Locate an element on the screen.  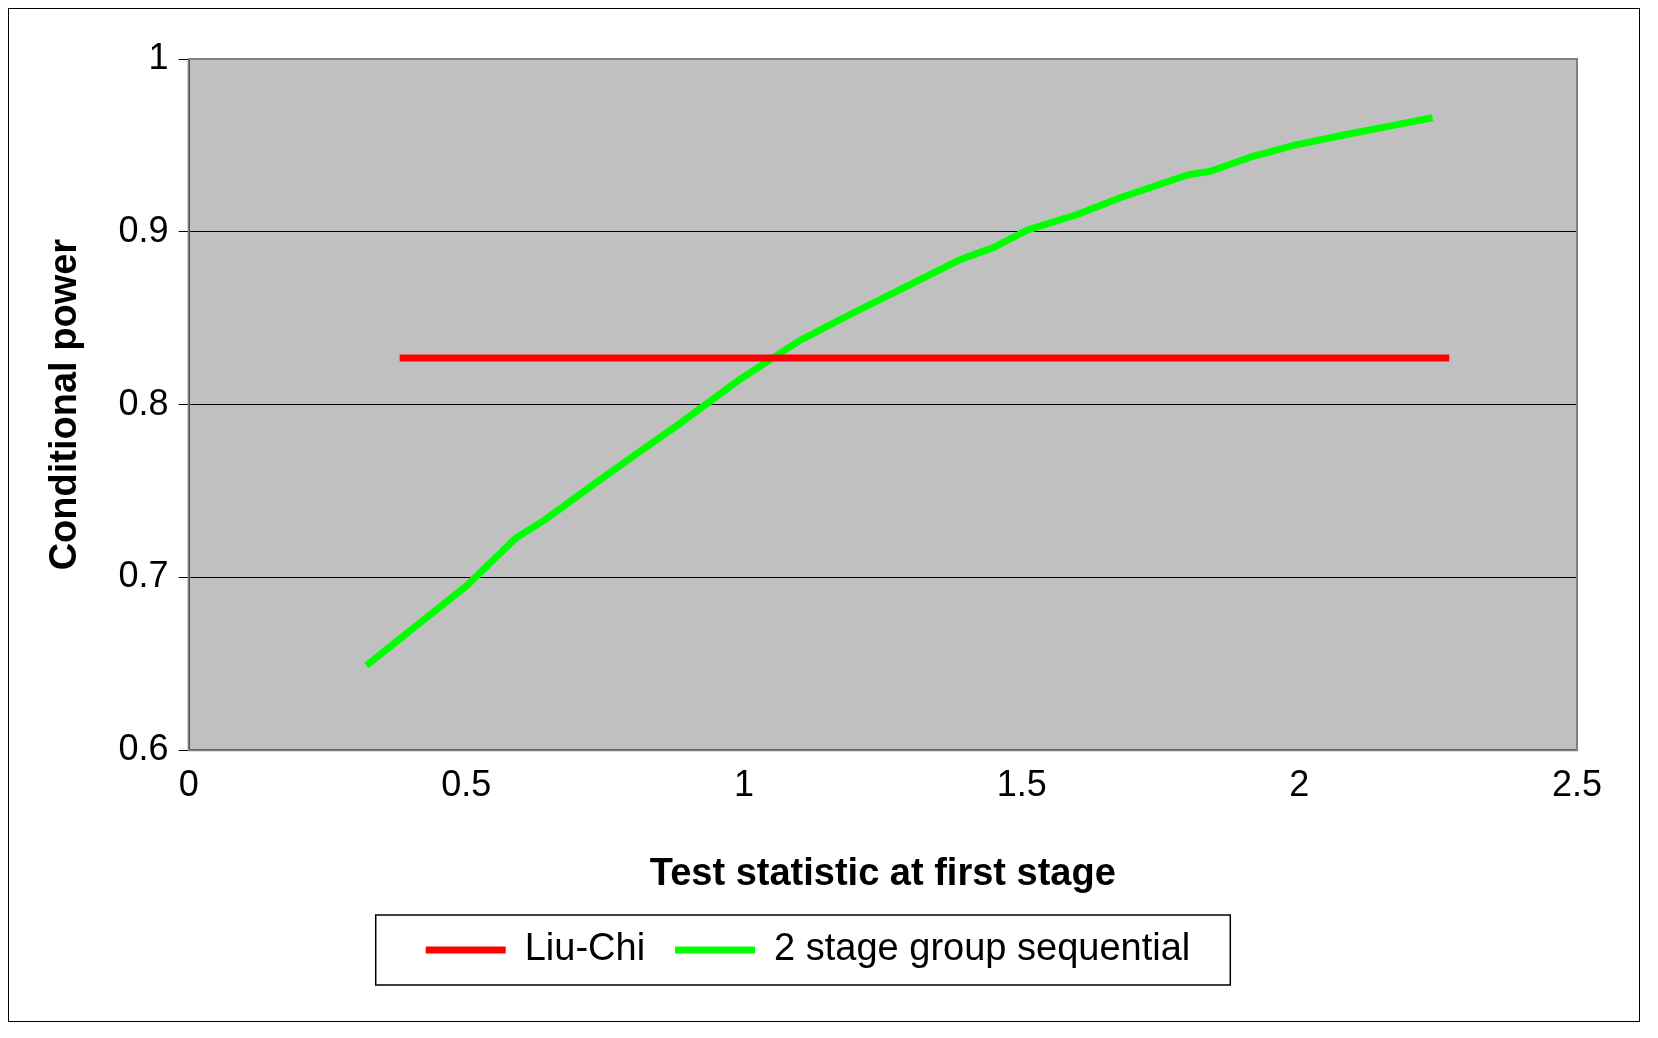
x-axis-title: Test statistic at first stage is located at coordinates (882, 871).